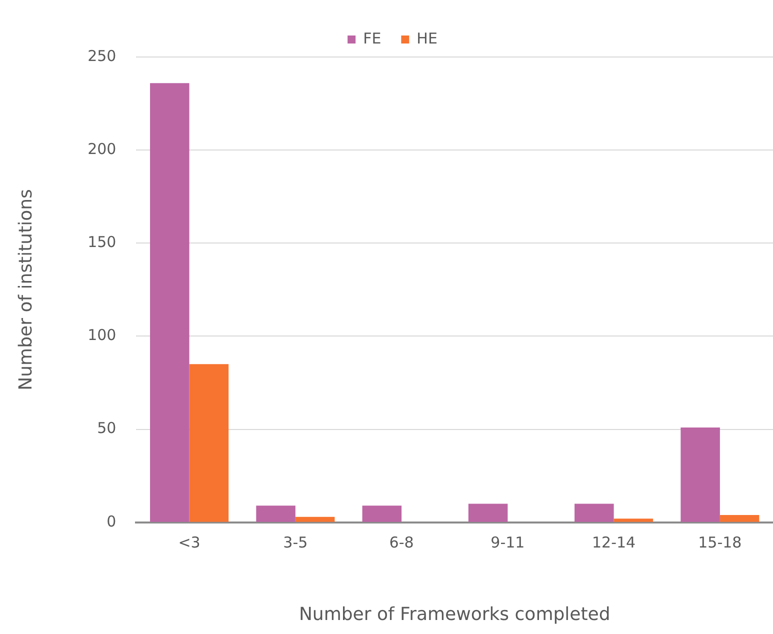 The image size is (773, 634). What do you see at coordinates (427, 38) in the screenshot?
I see `legend-label: HE` at bounding box center [427, 38].